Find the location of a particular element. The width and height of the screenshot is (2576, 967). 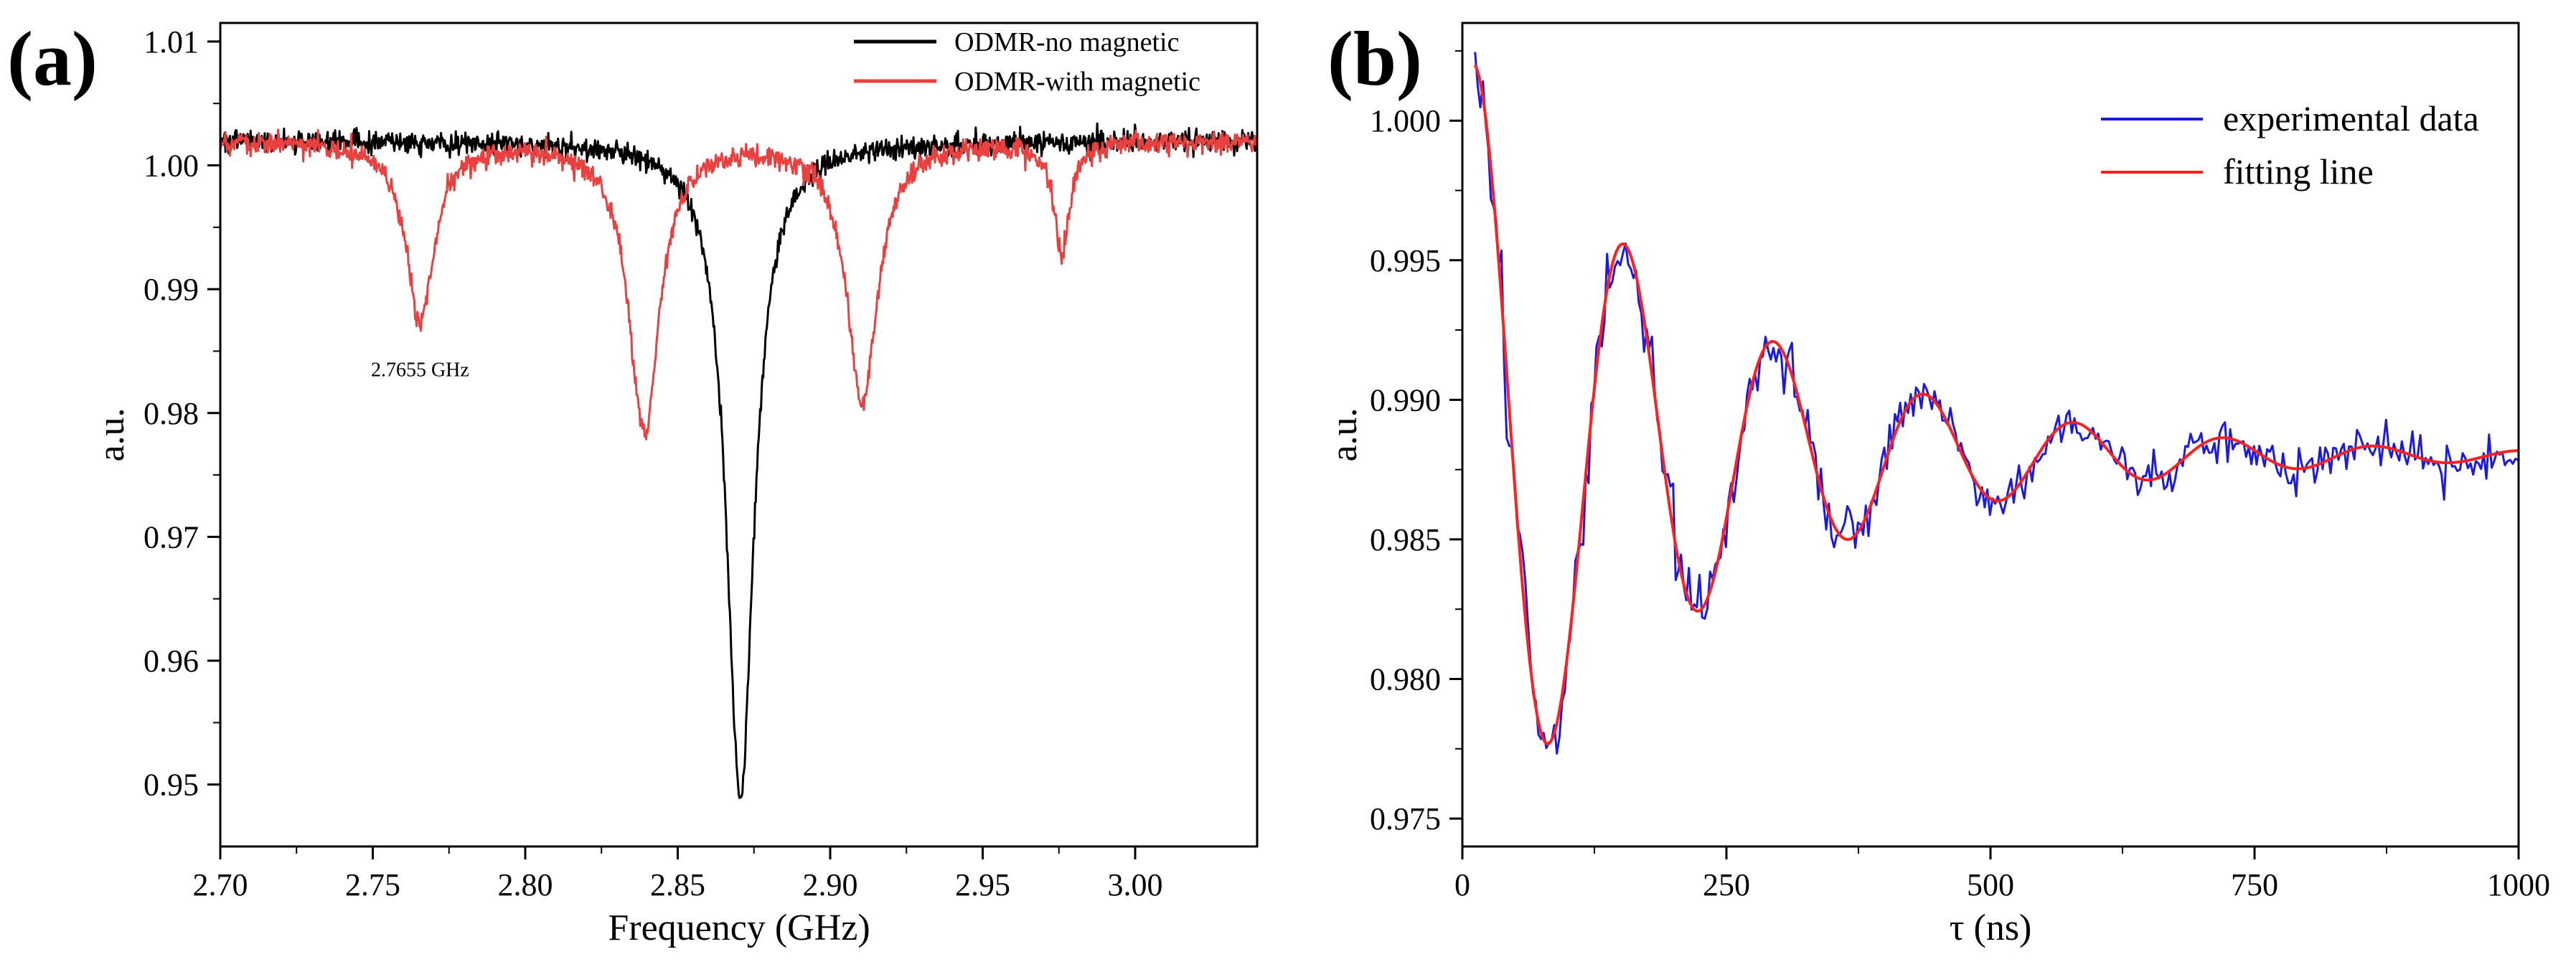

x-tick-label-a: 2.75 is located at coordinates (372, 885).